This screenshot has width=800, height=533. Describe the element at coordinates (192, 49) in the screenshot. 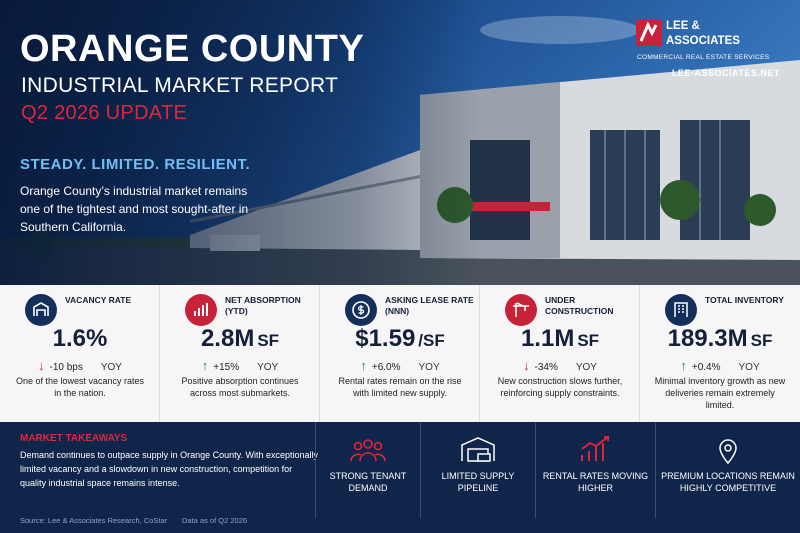

I see `title: ORANGE COUNTY` at that location.